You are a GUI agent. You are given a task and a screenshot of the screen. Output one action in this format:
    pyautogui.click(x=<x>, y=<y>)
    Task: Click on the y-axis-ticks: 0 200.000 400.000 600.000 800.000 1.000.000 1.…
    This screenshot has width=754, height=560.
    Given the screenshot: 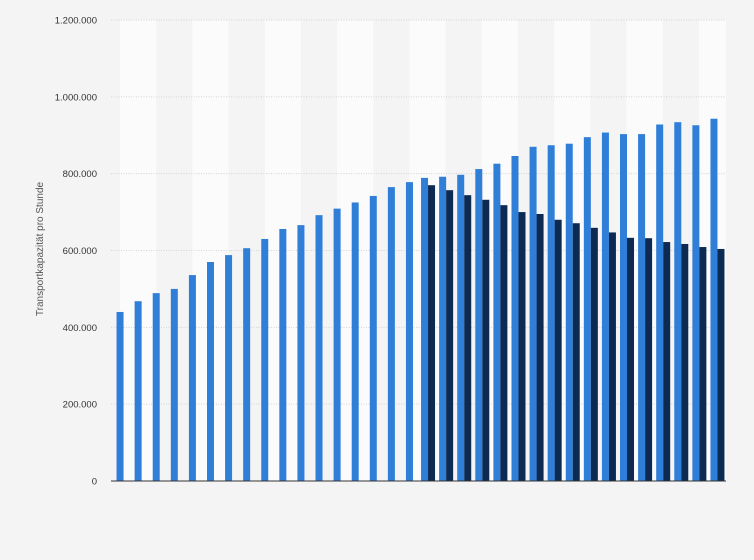 What is the action you would take?
    pyautogui.click(x=76, y=252)
    